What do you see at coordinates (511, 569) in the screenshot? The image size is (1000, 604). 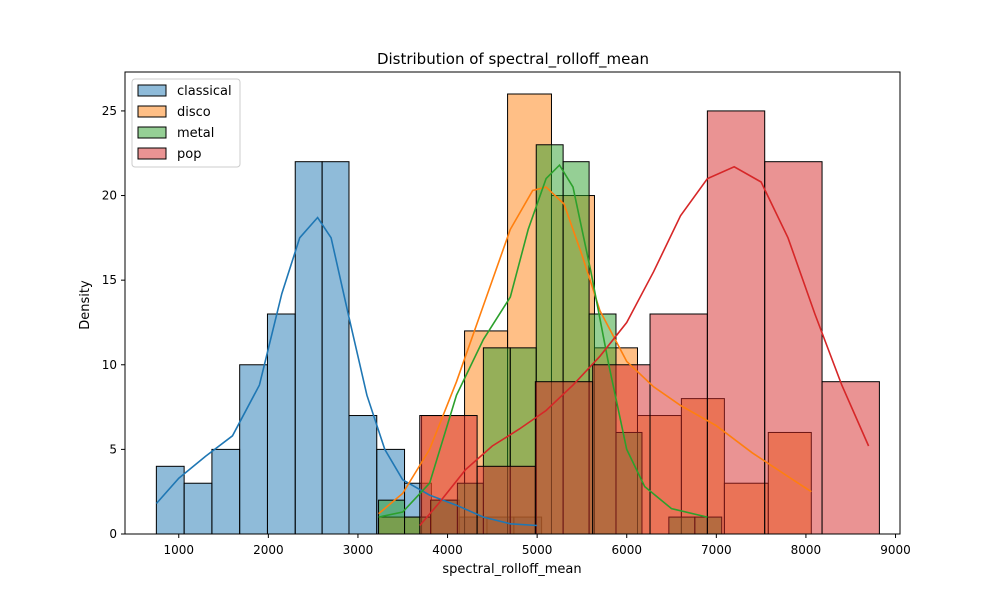 I see `x-axis-label: spectral_rolloff_mean` at bounding box center [511, 569].